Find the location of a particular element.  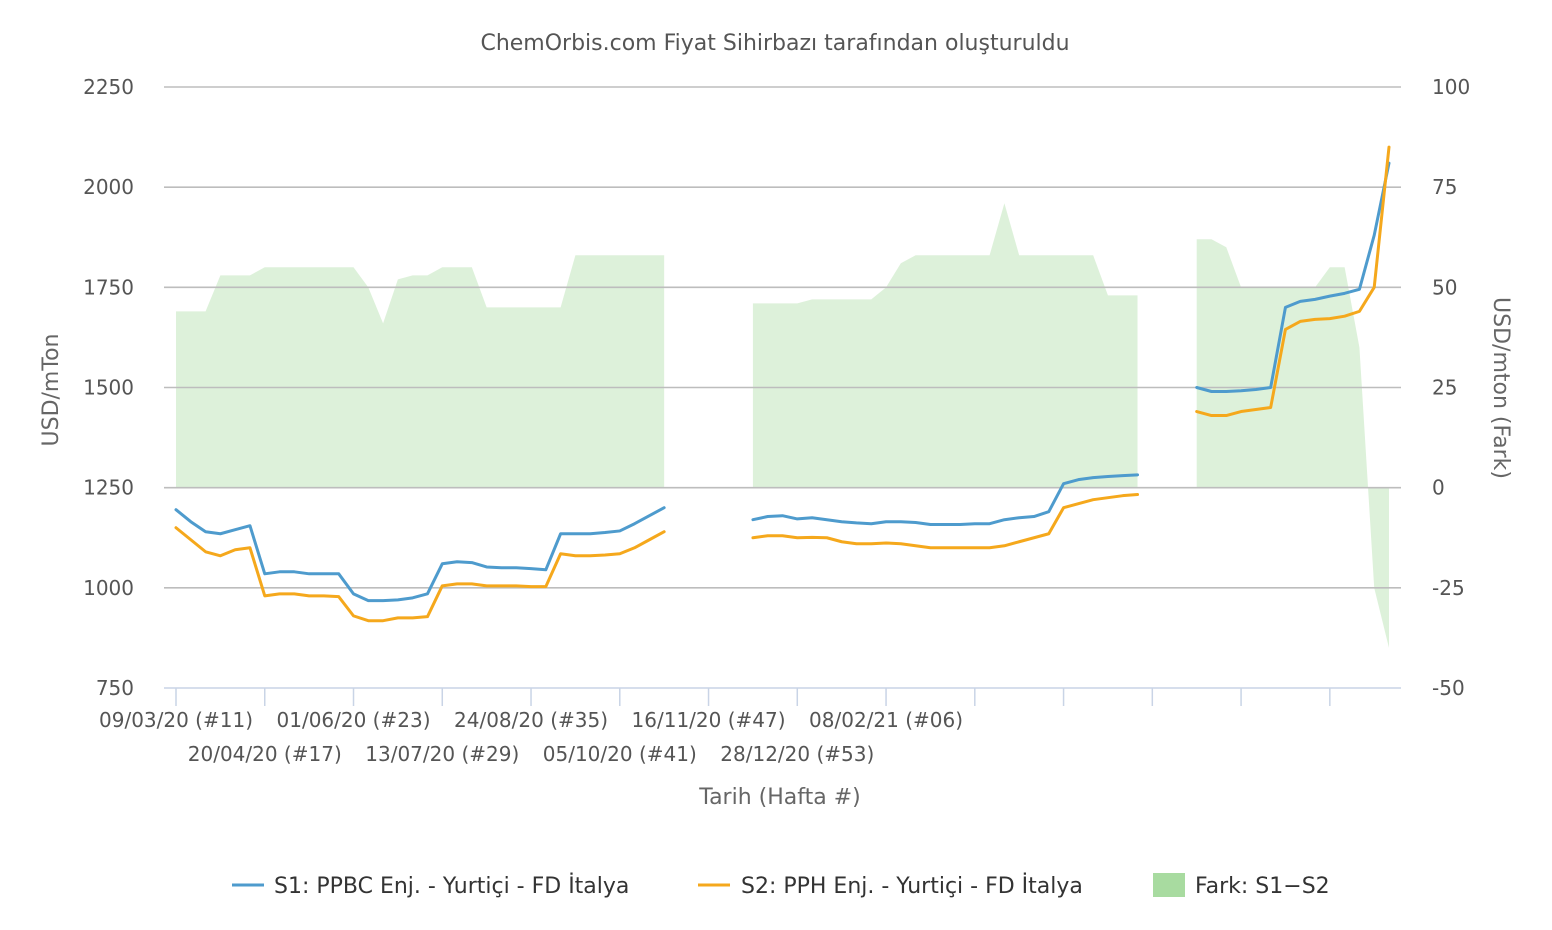

x-axis-title: Tarih (Hafta #) is located at coordinates (779, 797).